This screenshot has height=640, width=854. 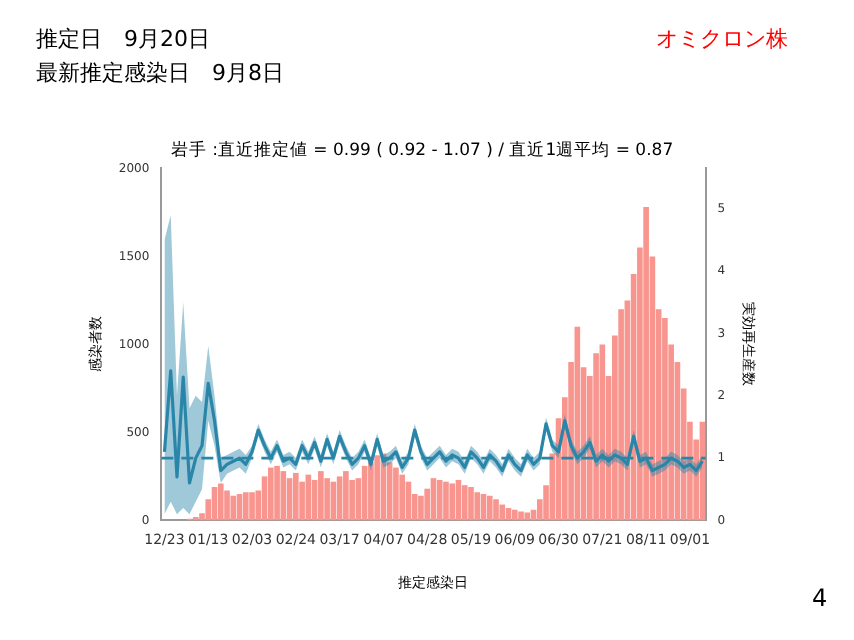 I want to click on chart-title: 岩手 :直近推定値 = 0.99 ( 0.92 - 1.07 ) / 直近1週平均 = 0.87, so click(x=422, y=149).